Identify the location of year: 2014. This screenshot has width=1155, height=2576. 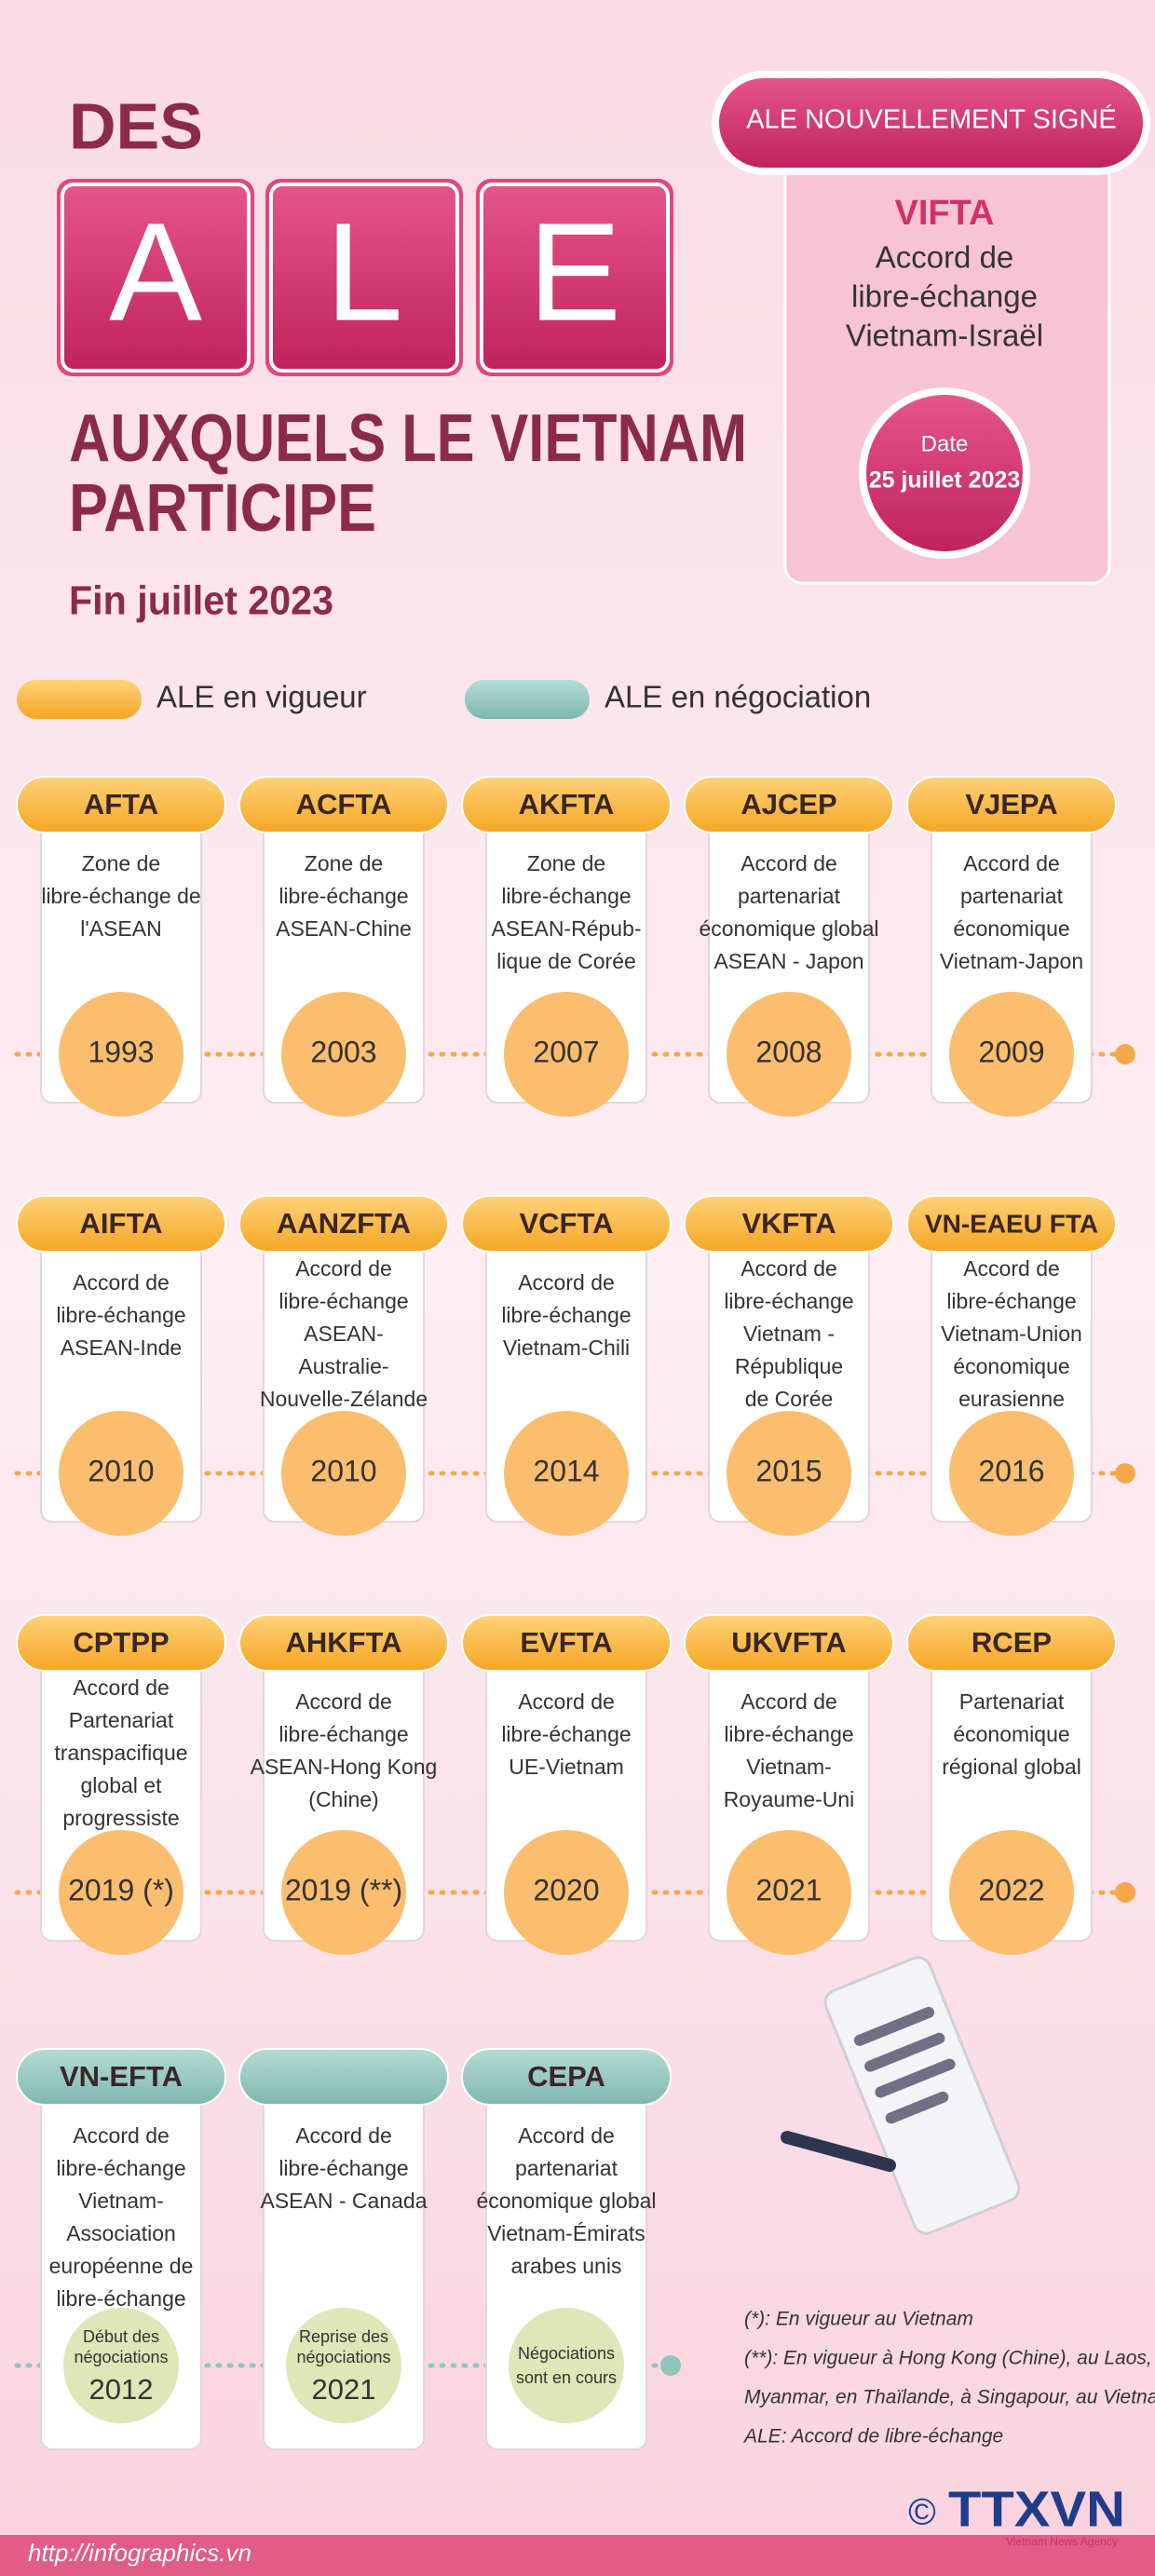
(566, 1470).